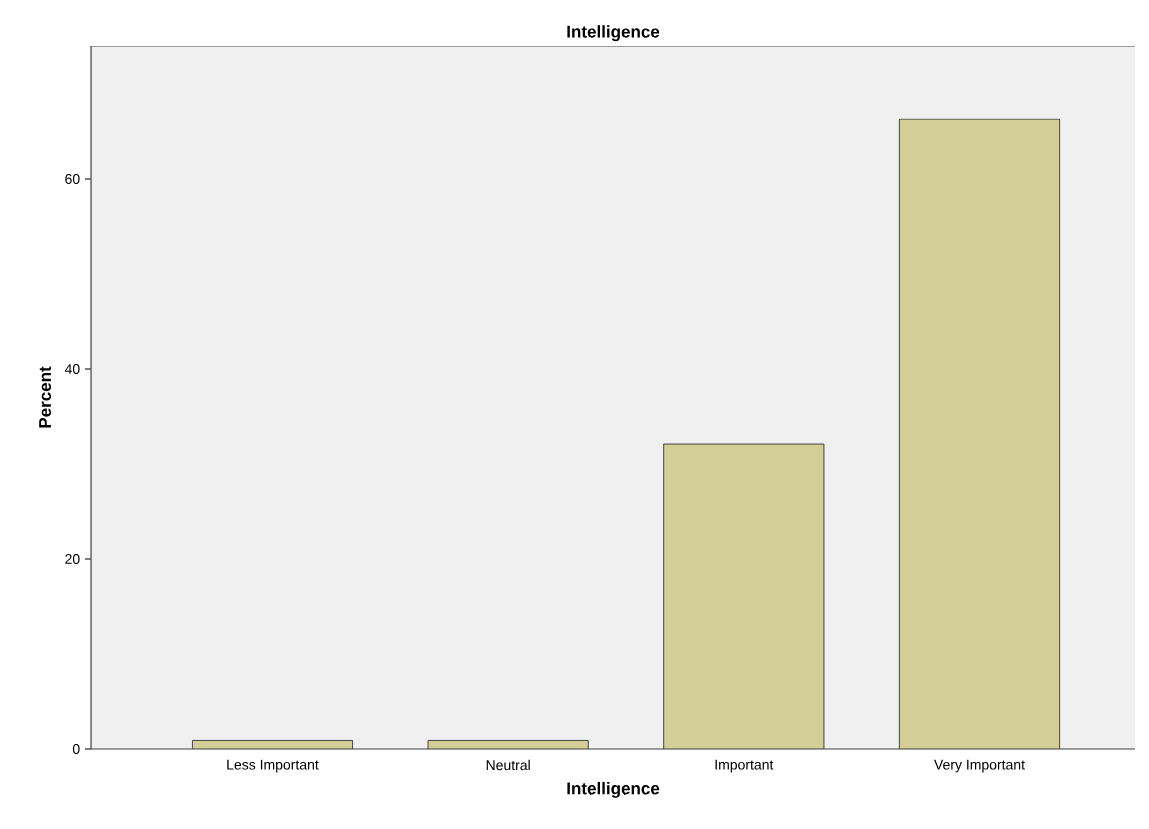 The width and height of the screenshot is (1149, 829). Describe the element at coordinates (273, 766) in the screenshot. I see `x-tick-label: Less Important` at that location.